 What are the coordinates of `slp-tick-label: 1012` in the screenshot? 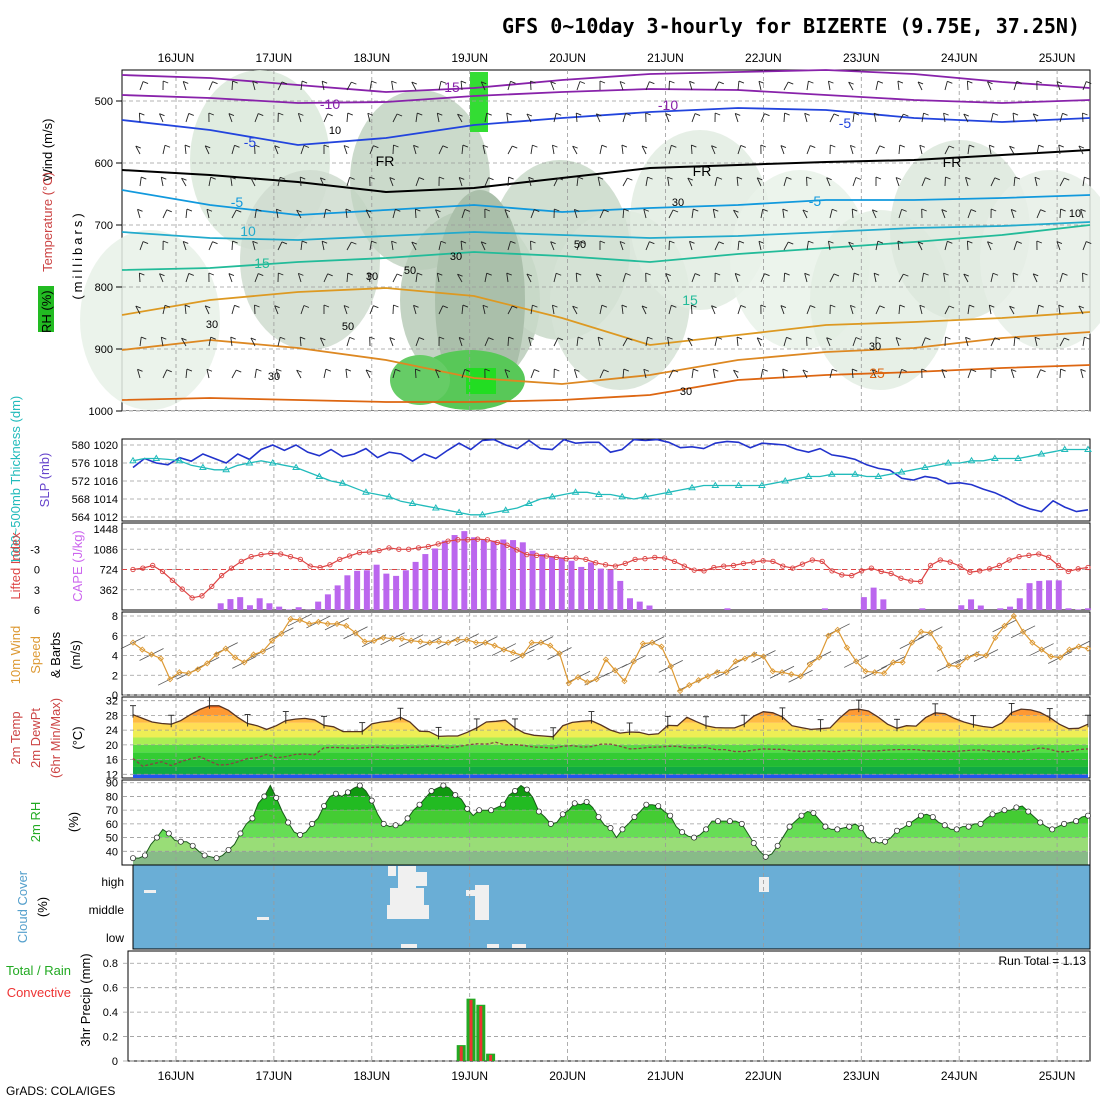 It's located at (106, 518).